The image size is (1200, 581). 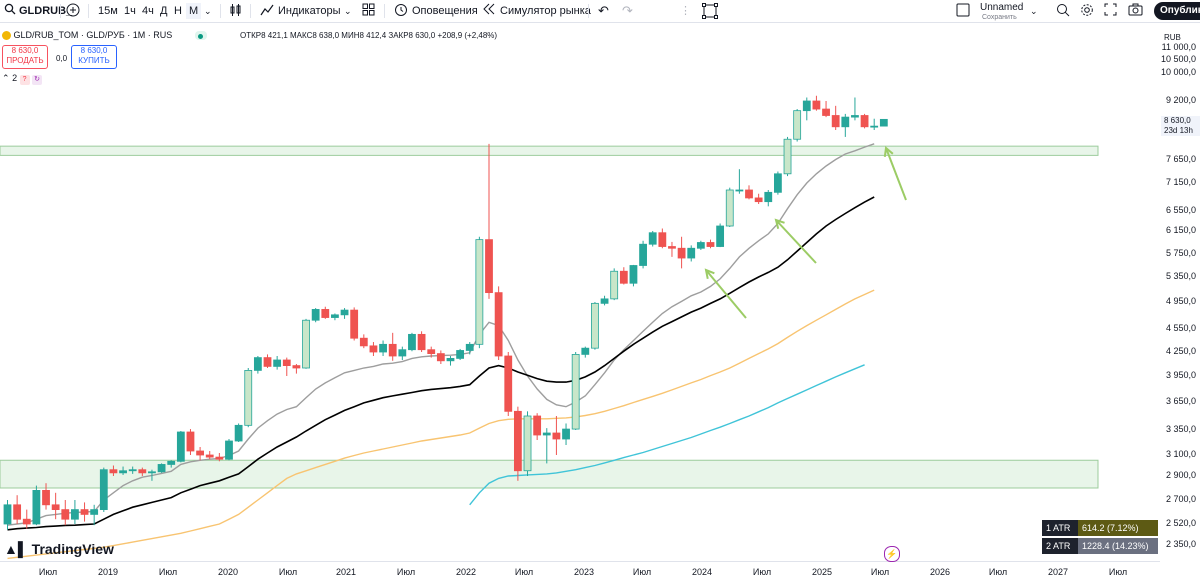 What do you see at coordinates (1110, 11) in the screenshot?
I see `fullscreen-icon` at bounding box center [1110, 11].